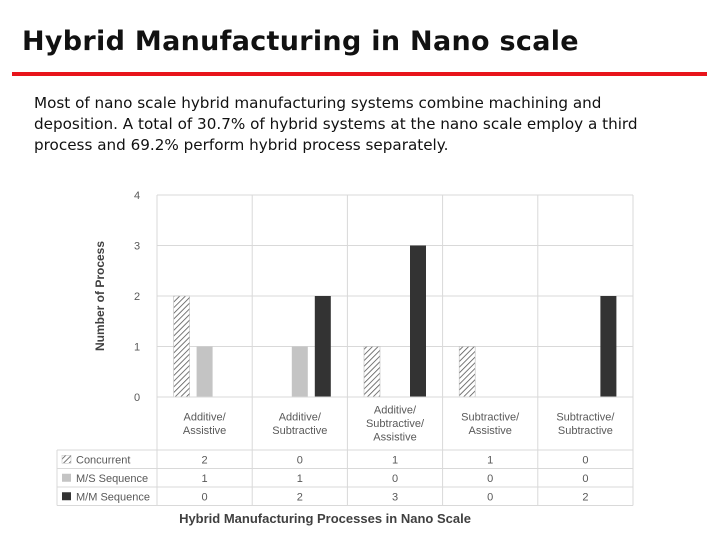 The height and width of the screenshot is (540, 720). What do you see at coordinates (113, 497) in the screenshot?
I see `legend-label: M/M Sequence` at bounding box center [113, 497].